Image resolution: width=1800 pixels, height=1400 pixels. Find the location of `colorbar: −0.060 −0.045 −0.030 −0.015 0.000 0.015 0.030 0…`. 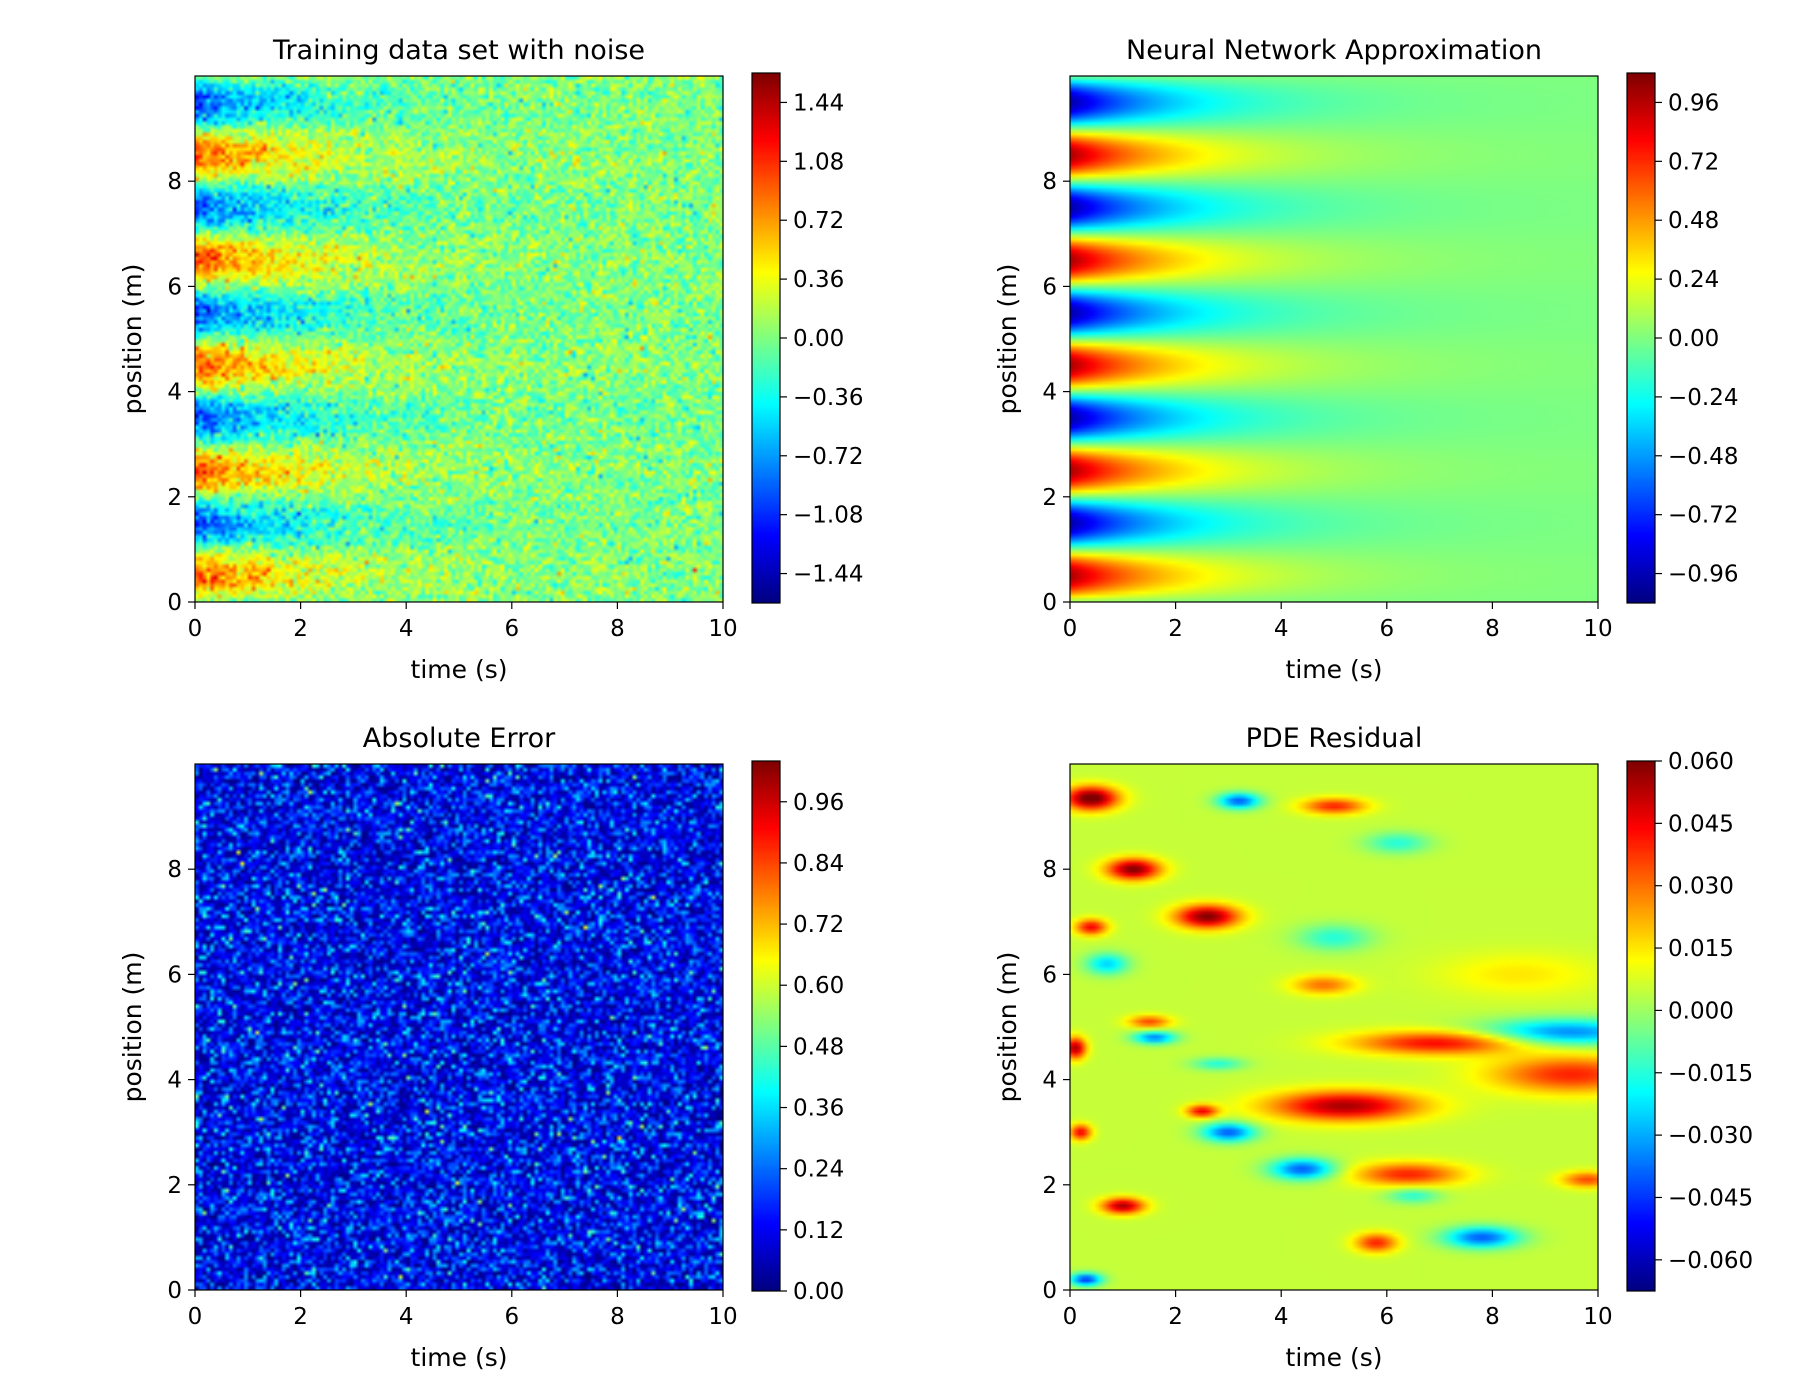

colorbar: −0.060 −0.045 −0.030 −0.015 0.000 0.015 0.030 0… is located at coordinates (1689, 1020).